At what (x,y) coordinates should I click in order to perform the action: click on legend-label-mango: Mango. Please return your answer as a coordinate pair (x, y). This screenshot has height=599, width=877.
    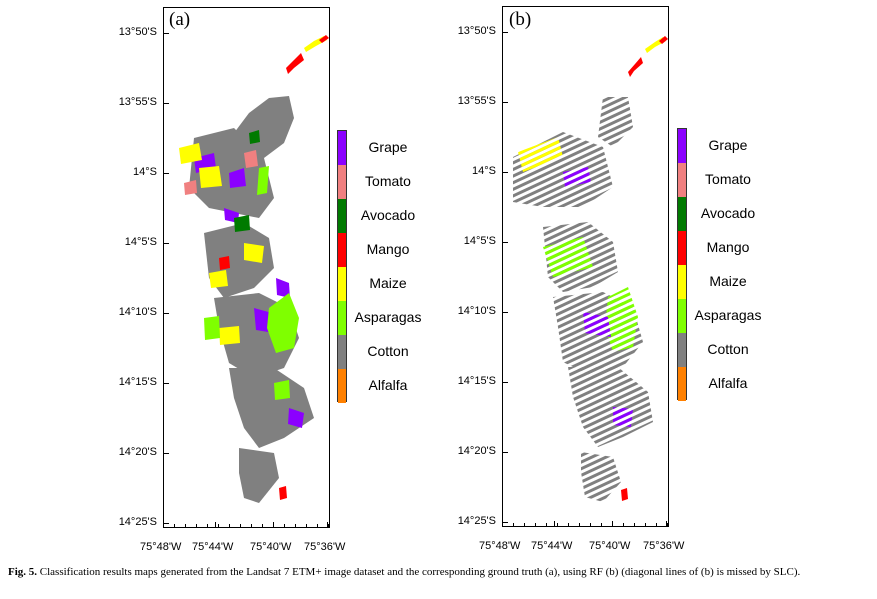
    Looking at the image, I should click on (388, 249).